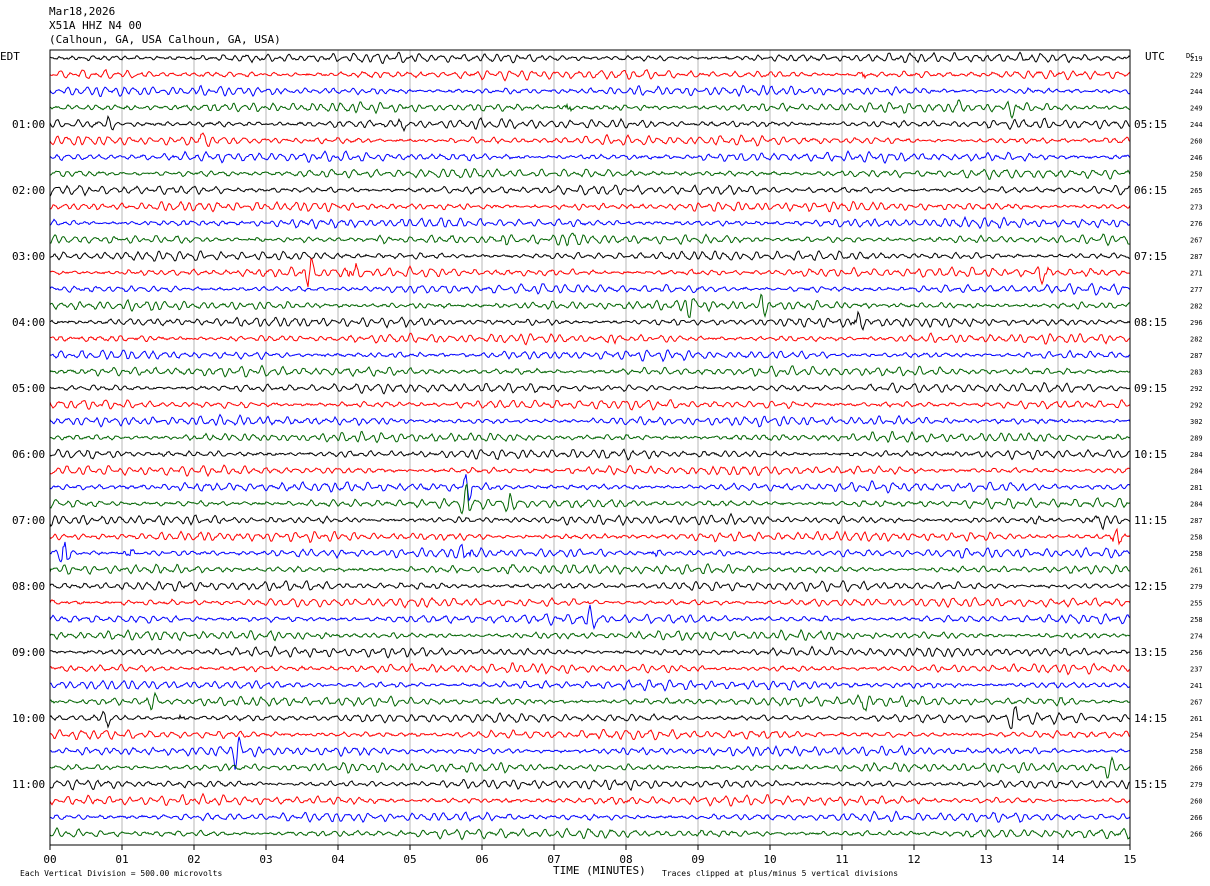 This screenshot has height=886, width=1210. What do you see at coordinates (1196, 125) in the screenshot?
I see `dc-offset-label: 244` at bounding box center [1196, 125].